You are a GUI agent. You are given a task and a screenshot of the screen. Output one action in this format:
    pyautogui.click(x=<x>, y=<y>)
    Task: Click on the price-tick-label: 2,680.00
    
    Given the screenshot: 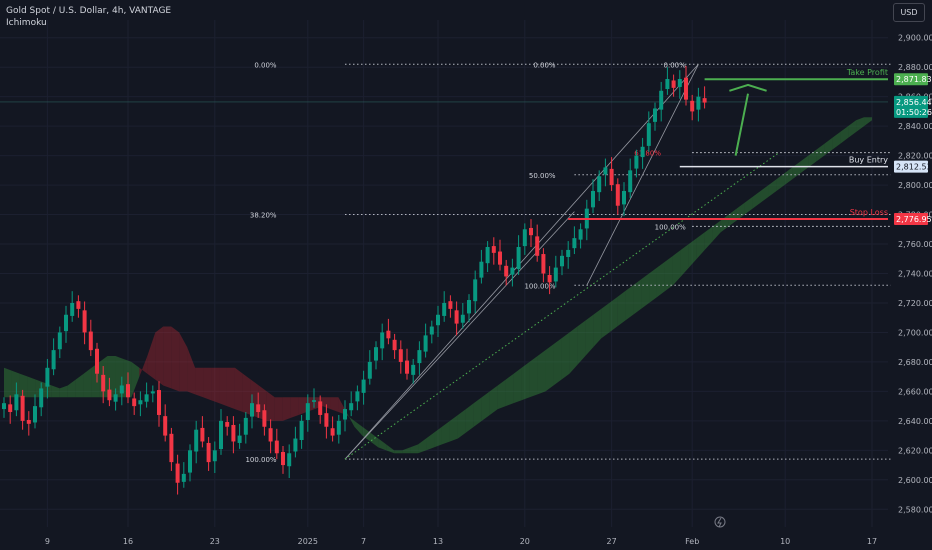 What is the action you would take?
    pyautogui.click(x=915, y=362)
    